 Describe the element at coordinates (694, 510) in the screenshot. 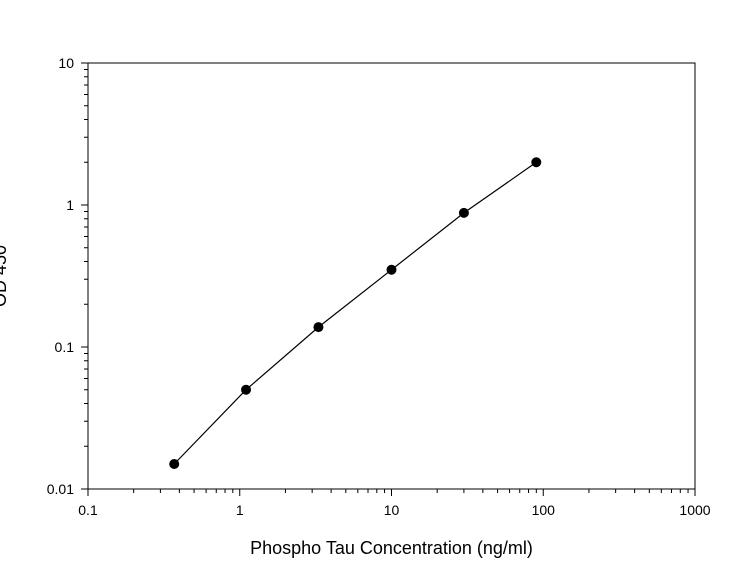

I see `x-tick-label: 1000` at that location.